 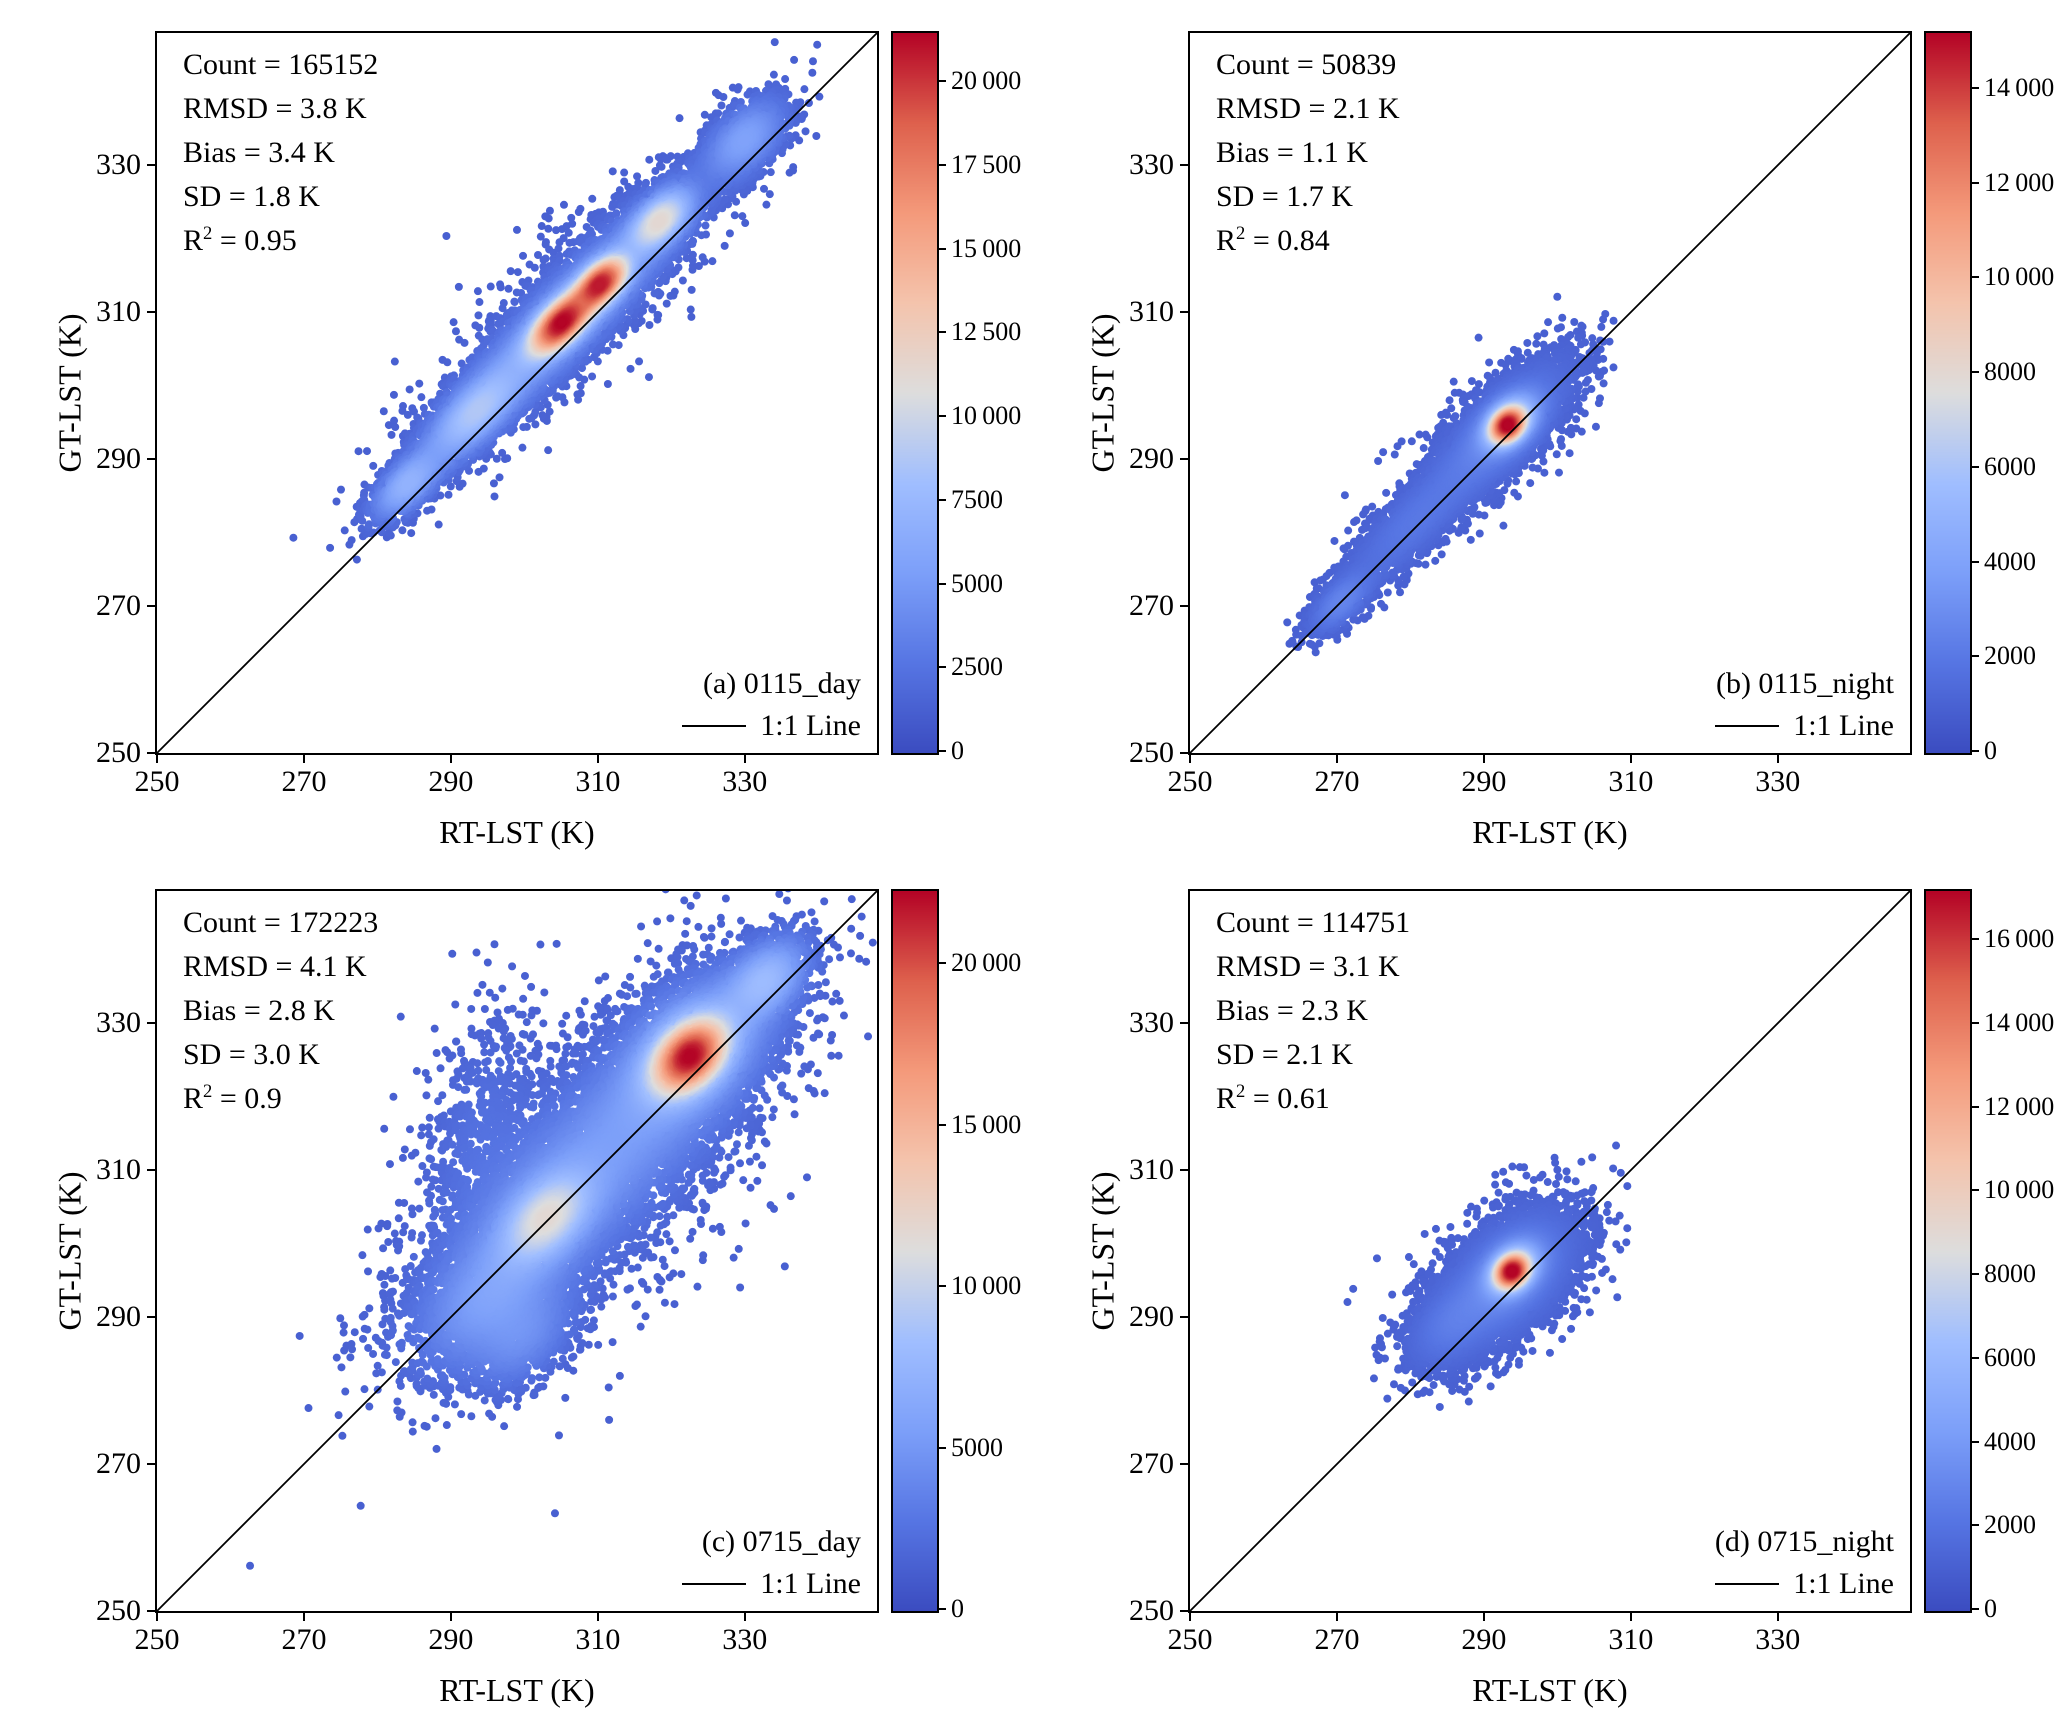 What do you see at coordinates (986, 164) in the screenshot?
I see `colorbar-tick-label: 17 500` at bounding box center [986, 164].